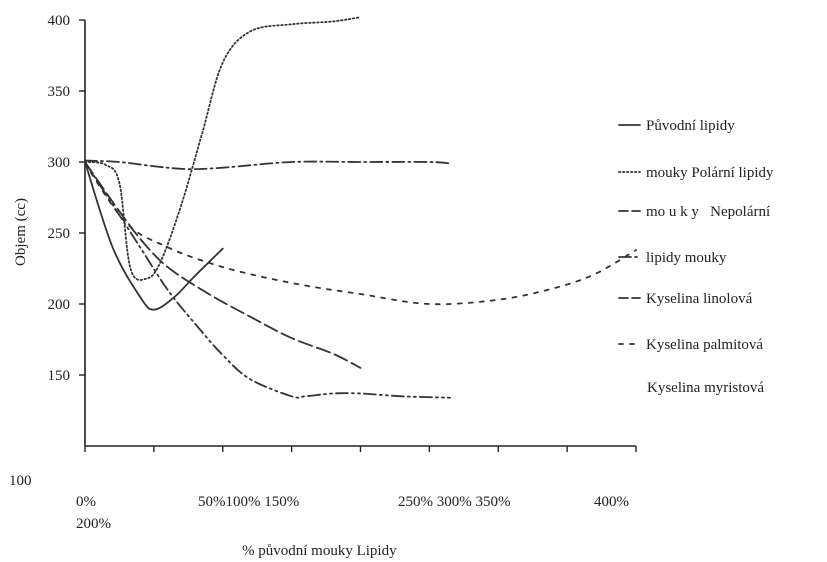 This screenshot has height=562, width=827. I want to click on y-tick-label: 400, so click(59, 21).